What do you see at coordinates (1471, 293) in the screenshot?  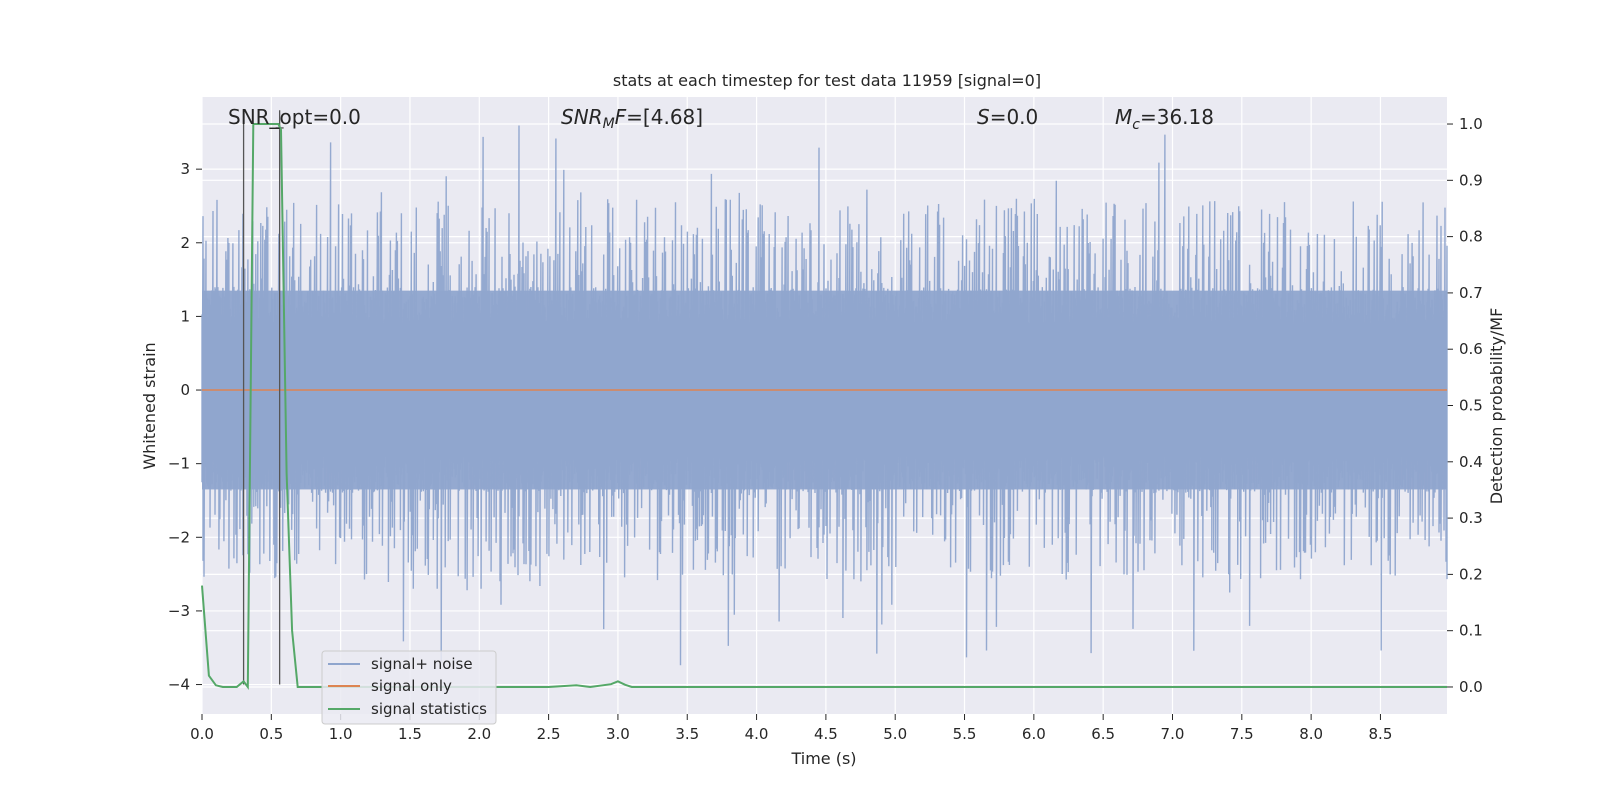 I see `y2-tick-label: 0.7` at bounding box center [1471, 293].